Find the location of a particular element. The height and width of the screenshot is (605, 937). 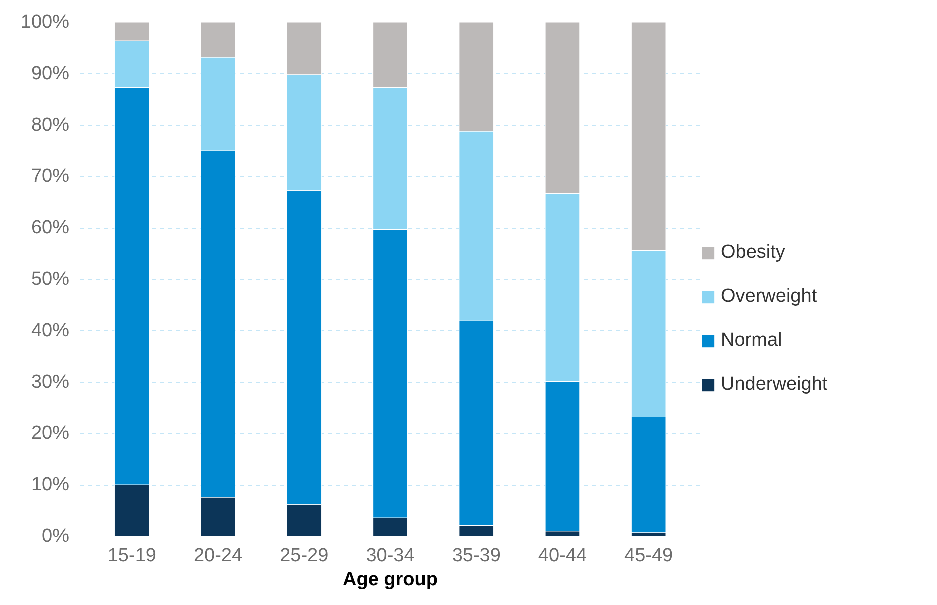

y-tick-label: 80% is located at coordinates (50, 125).